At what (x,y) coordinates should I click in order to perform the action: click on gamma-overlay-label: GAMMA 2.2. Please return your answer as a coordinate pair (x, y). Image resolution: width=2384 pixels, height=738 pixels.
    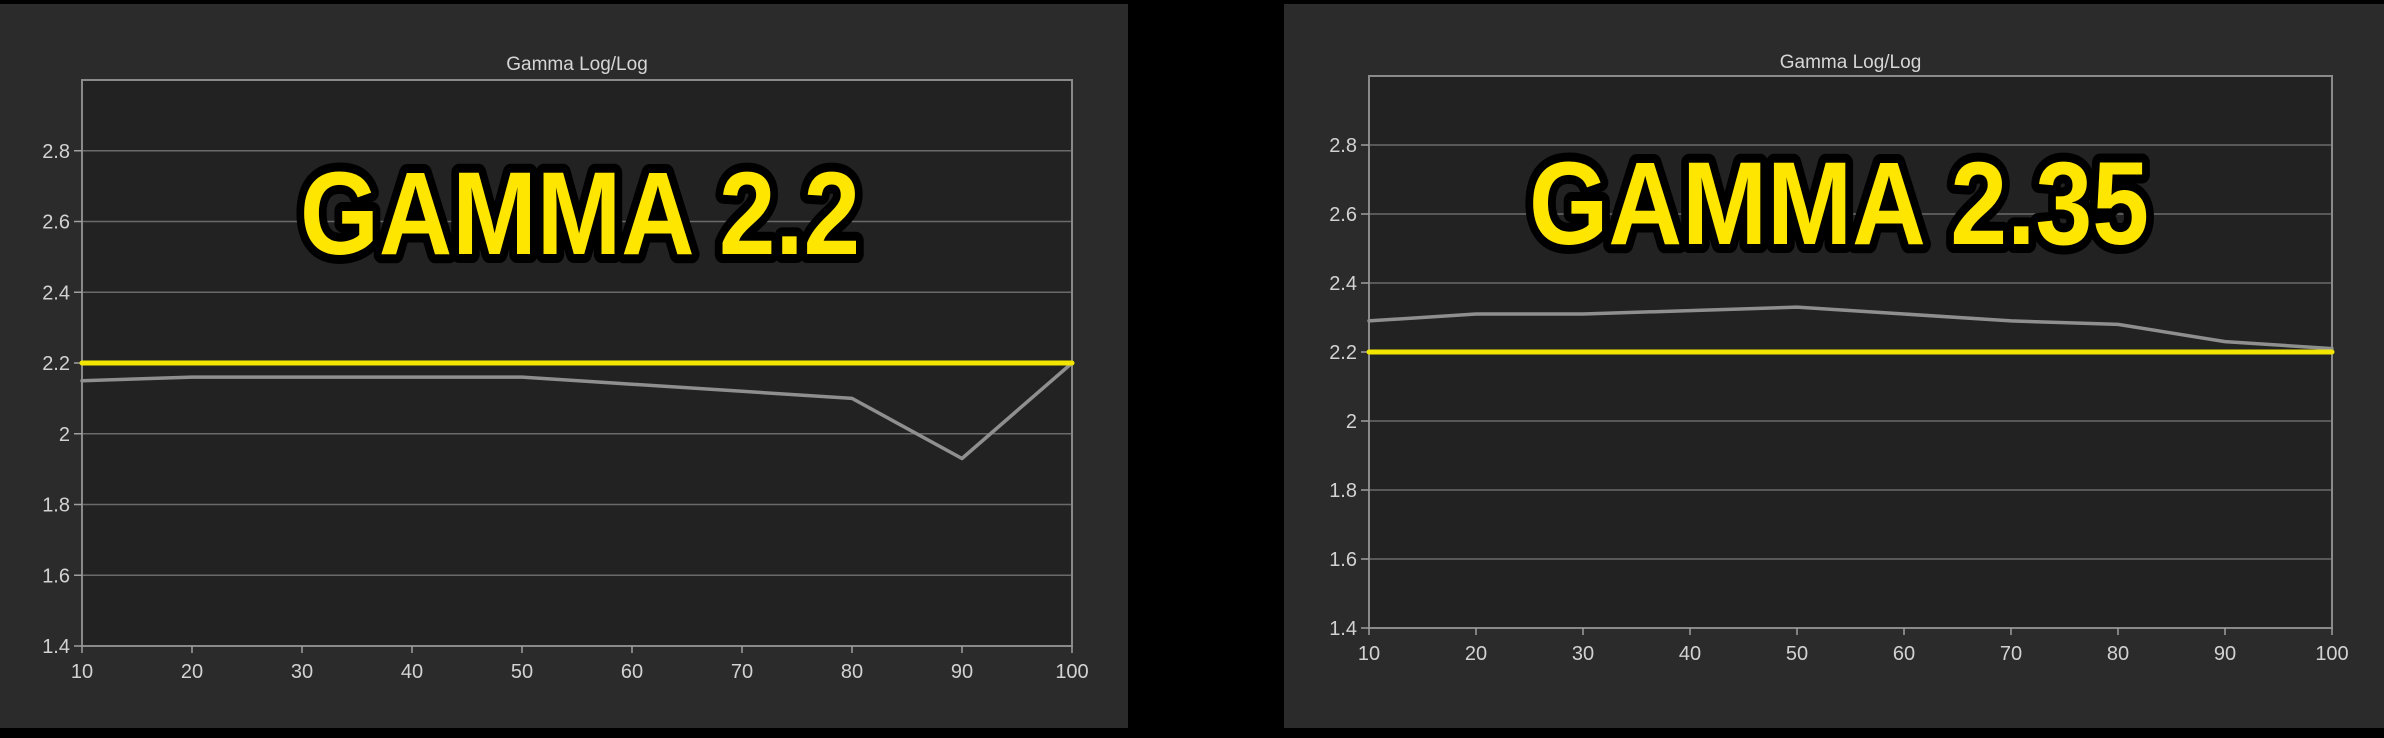
    Looking at the image, I should click on (580, 214).